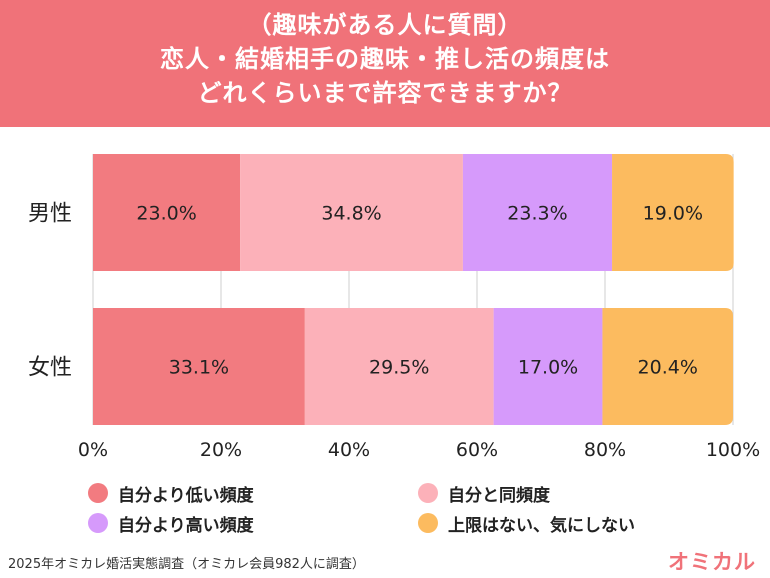  Describe the element at coordinates (186, 564) in the screenshot. I see `source-note: 2025年オミカレ婚活実態調査（オミカレ会員982人に調査）` at that location.